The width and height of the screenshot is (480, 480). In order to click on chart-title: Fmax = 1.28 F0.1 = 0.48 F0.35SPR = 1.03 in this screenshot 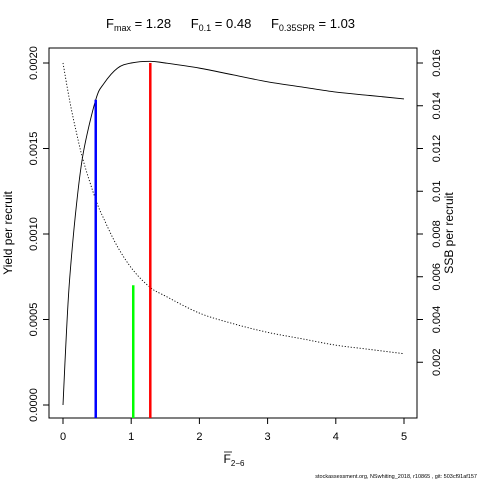, I will do `click(230, 24)`.